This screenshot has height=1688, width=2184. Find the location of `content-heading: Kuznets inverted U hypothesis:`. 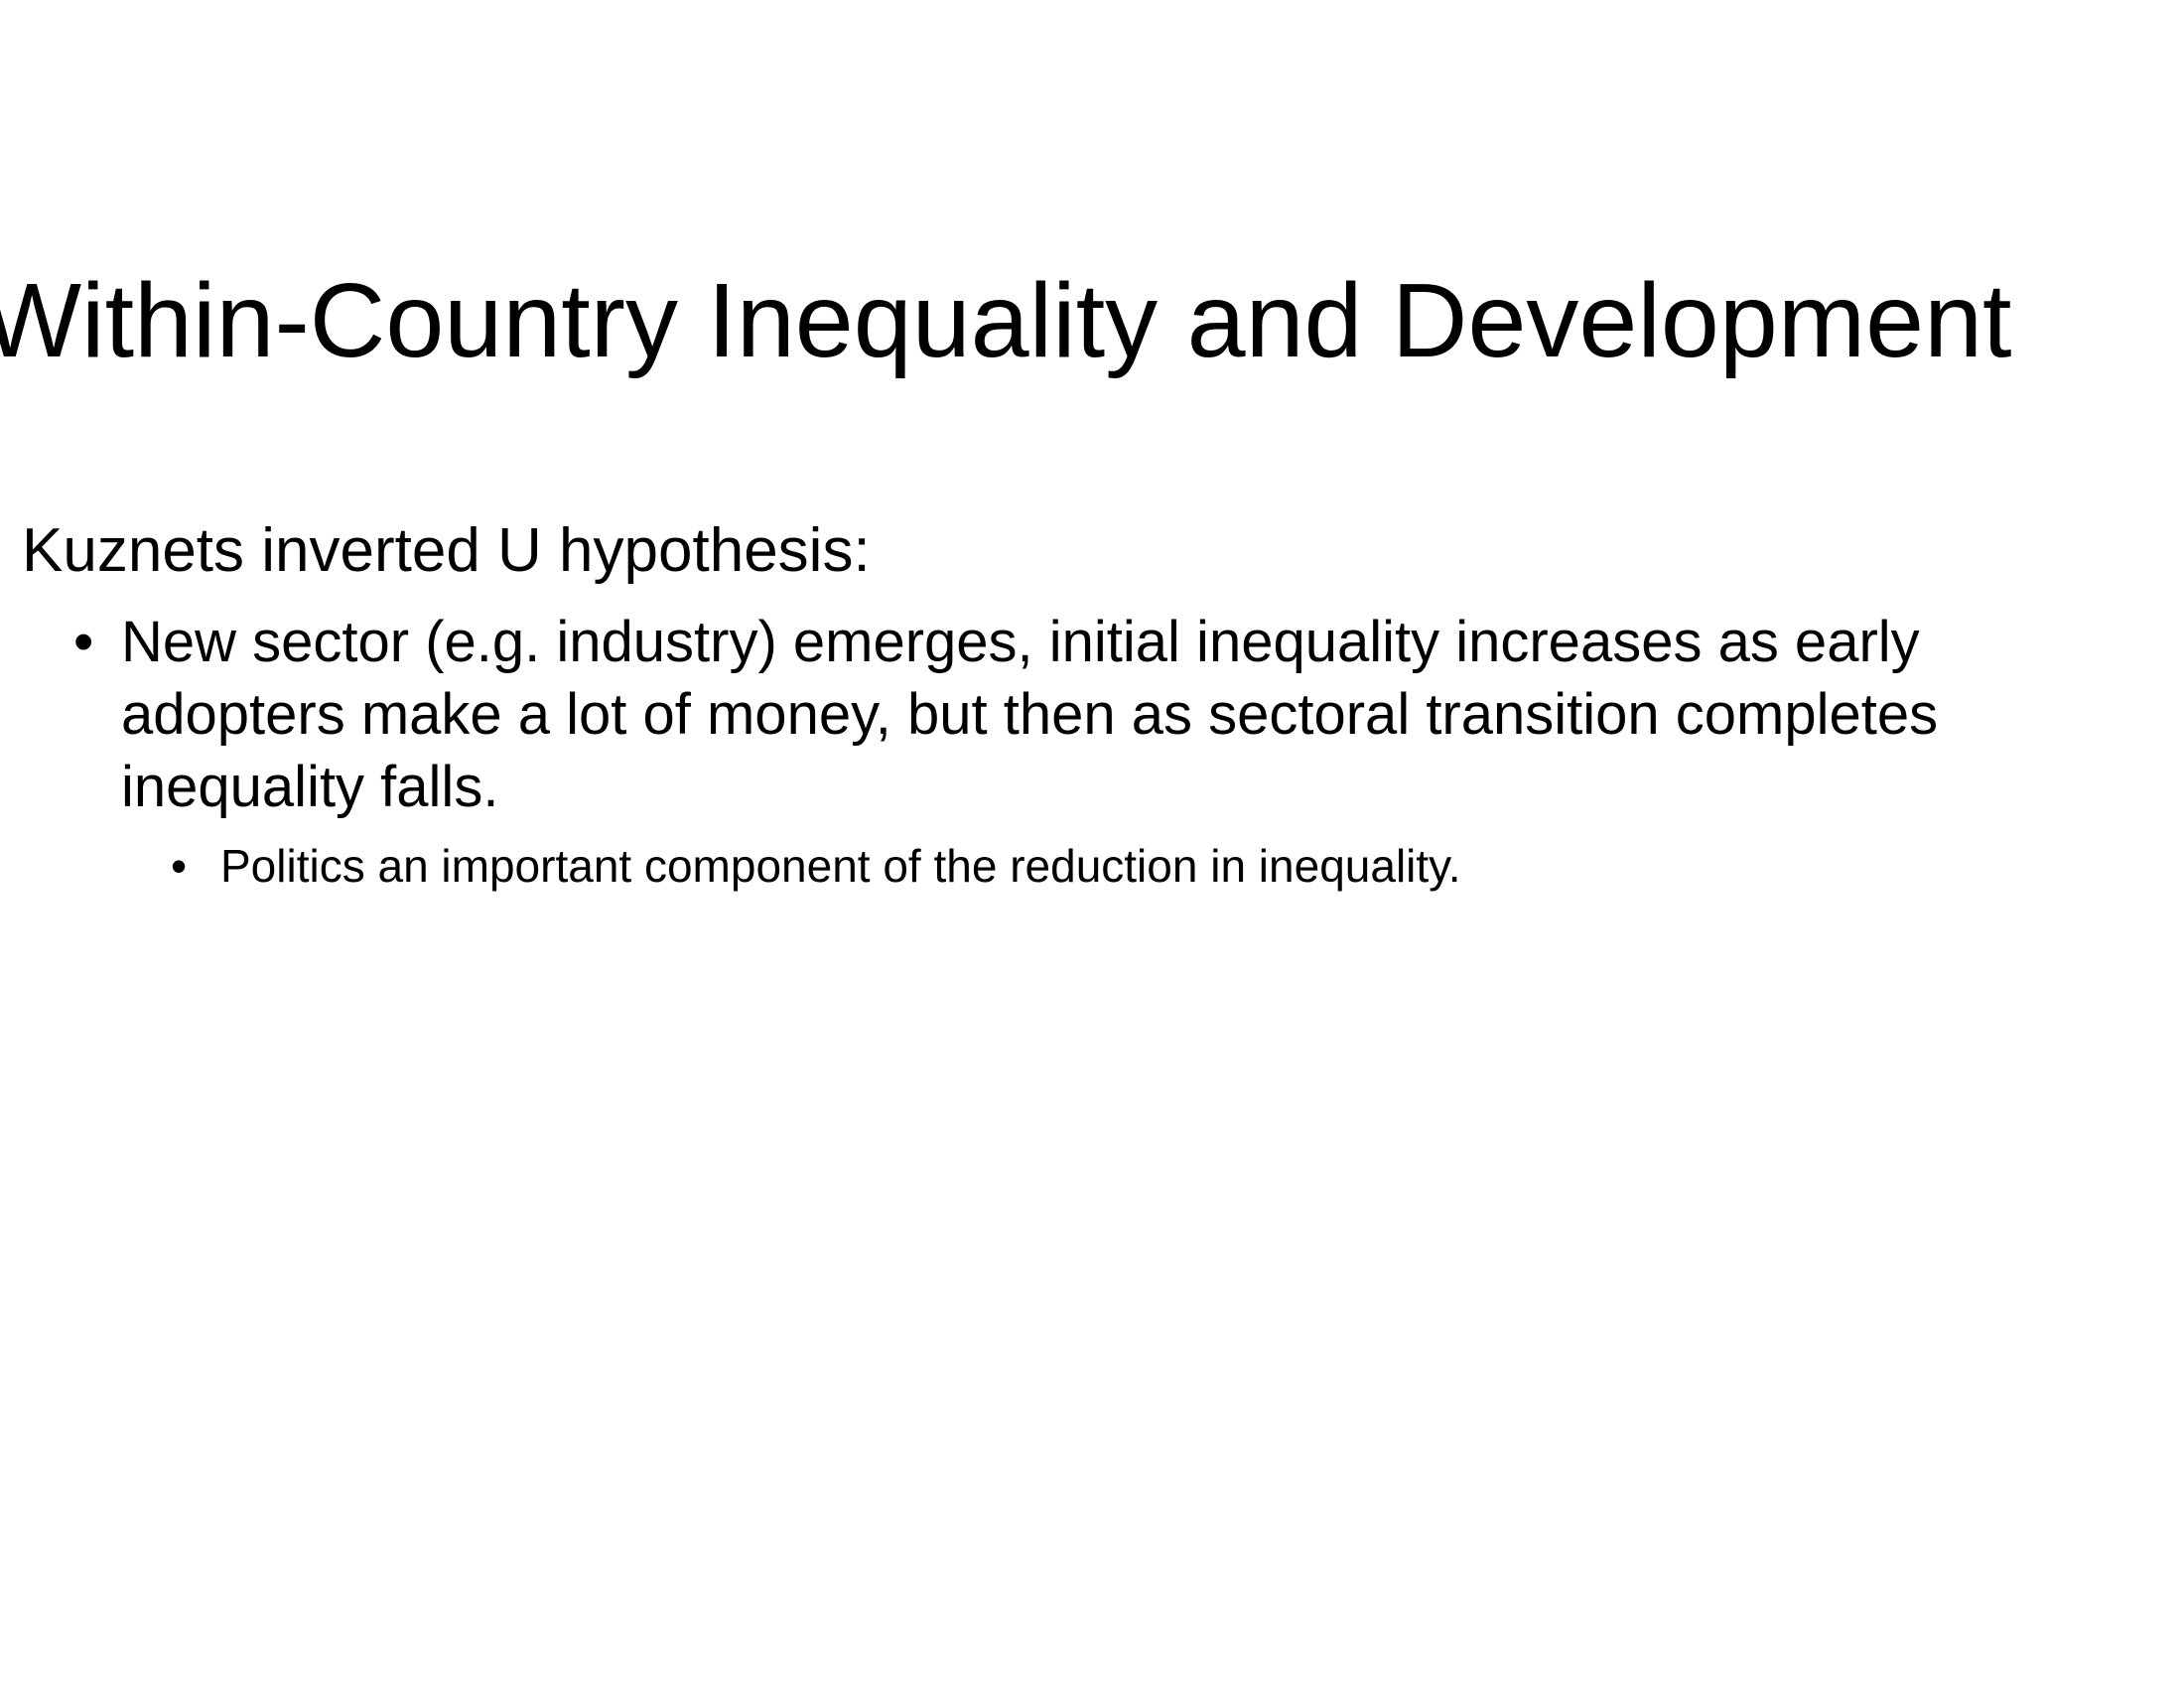

content-heading: Kuznets inverted U hypothesis: is located at coordinates (446, 550).